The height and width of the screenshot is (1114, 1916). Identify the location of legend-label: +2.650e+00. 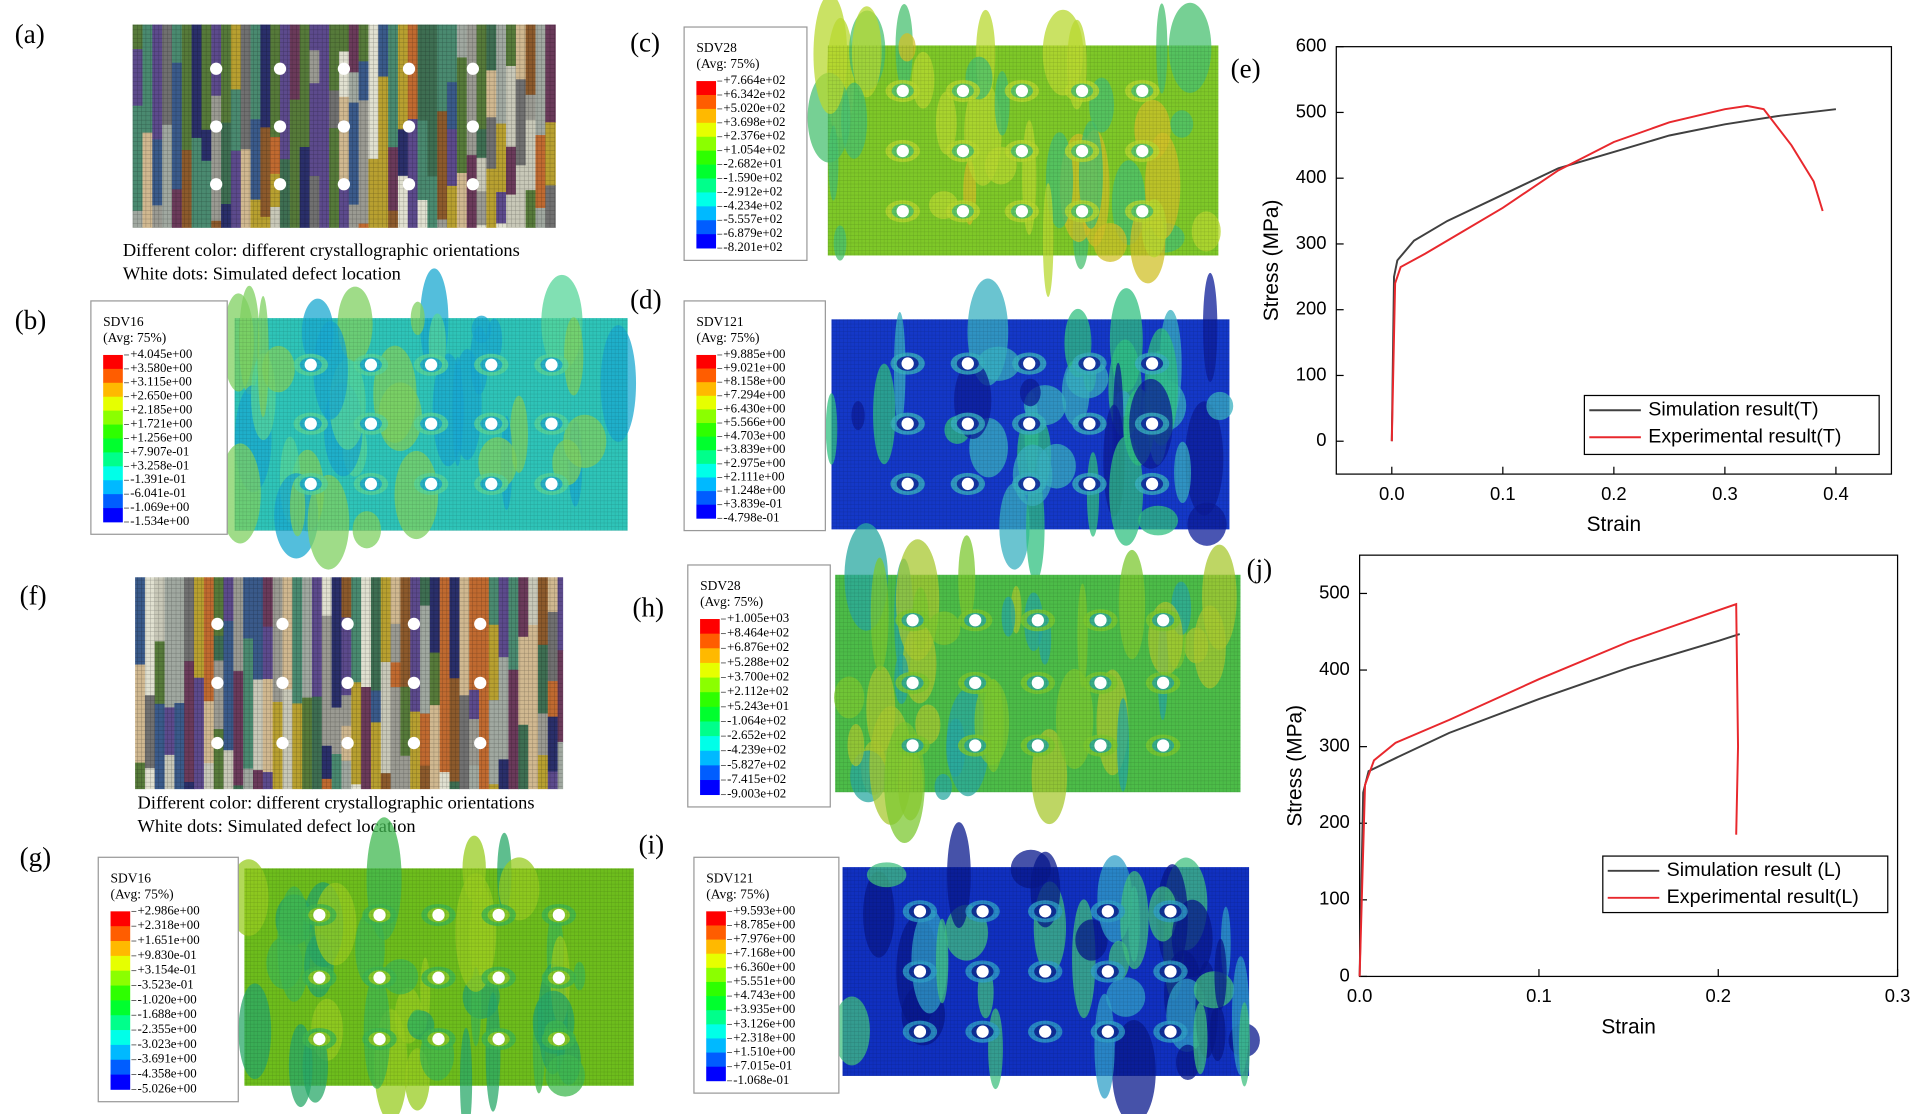
(161, 396).